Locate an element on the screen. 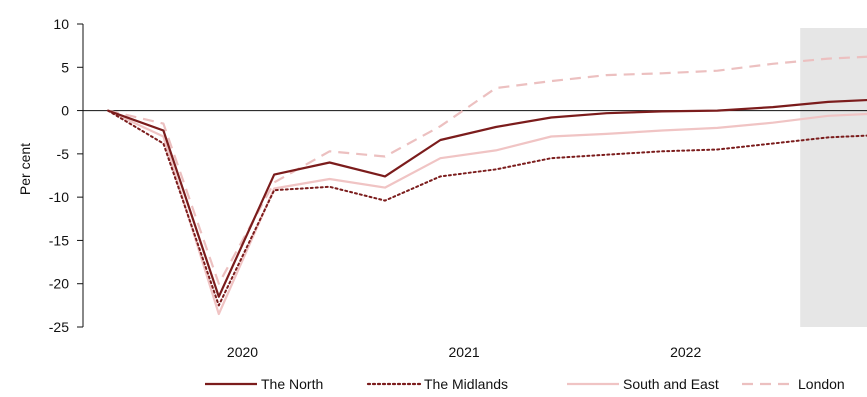 Image resolution: width=867 pixels, height=397 pixels. y-tick-label: -20 is located at coordinates (59, 284).